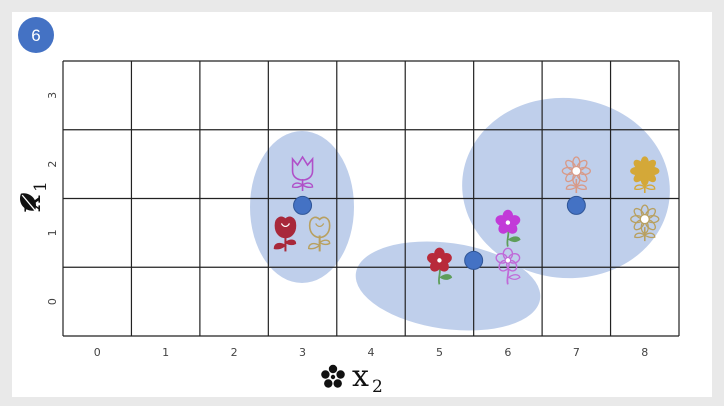 This screenshot has width=724, height=406. Describe the element at coordinates (377, 387) in the screenshot. I see `x-axis-subscript: 2` at that location.